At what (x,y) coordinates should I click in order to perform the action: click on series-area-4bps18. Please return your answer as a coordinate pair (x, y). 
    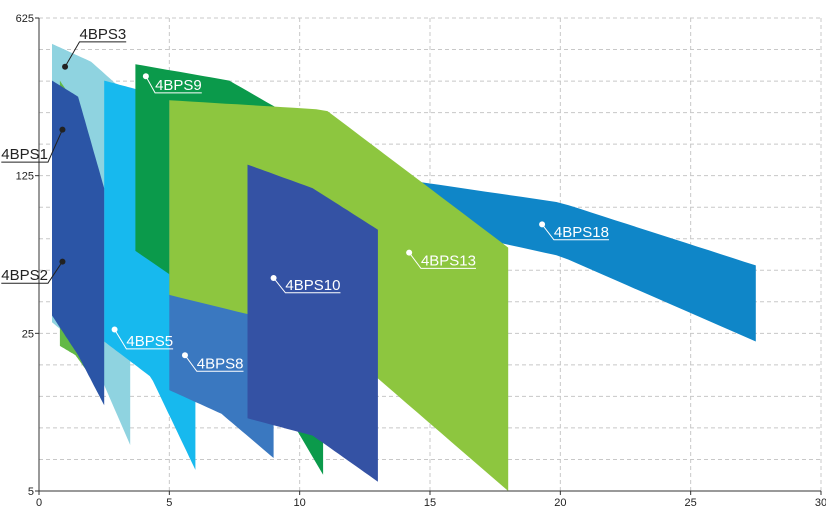
    Looking at the image, I should click on (579, 260).